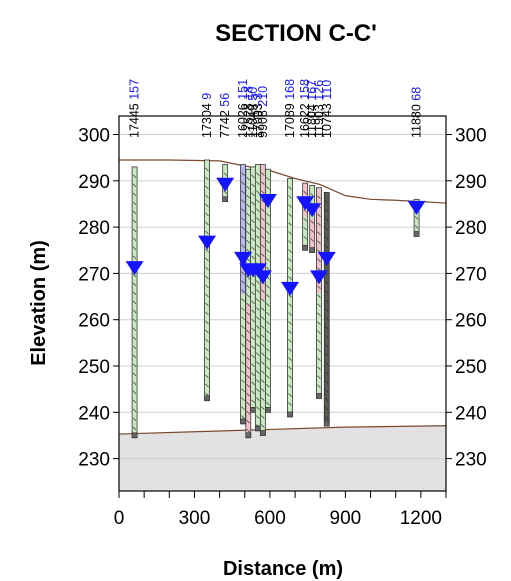  I want to click on x-axis: 0 300 600 900 1200, so click(280, 510).